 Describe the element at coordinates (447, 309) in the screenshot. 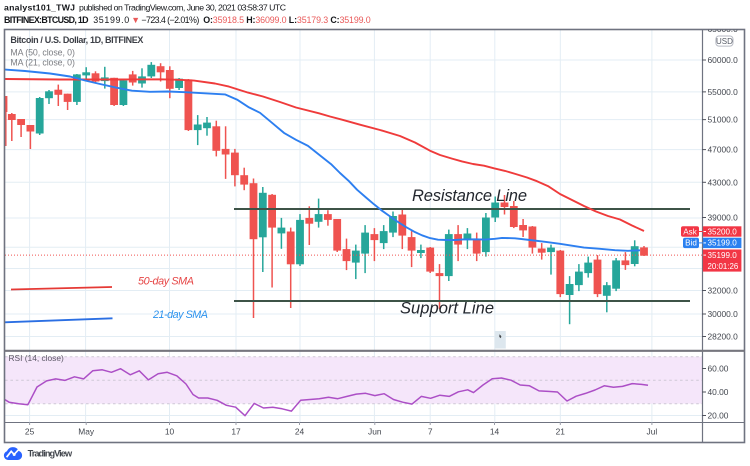

I see `svg-text: Support Line` at that location.